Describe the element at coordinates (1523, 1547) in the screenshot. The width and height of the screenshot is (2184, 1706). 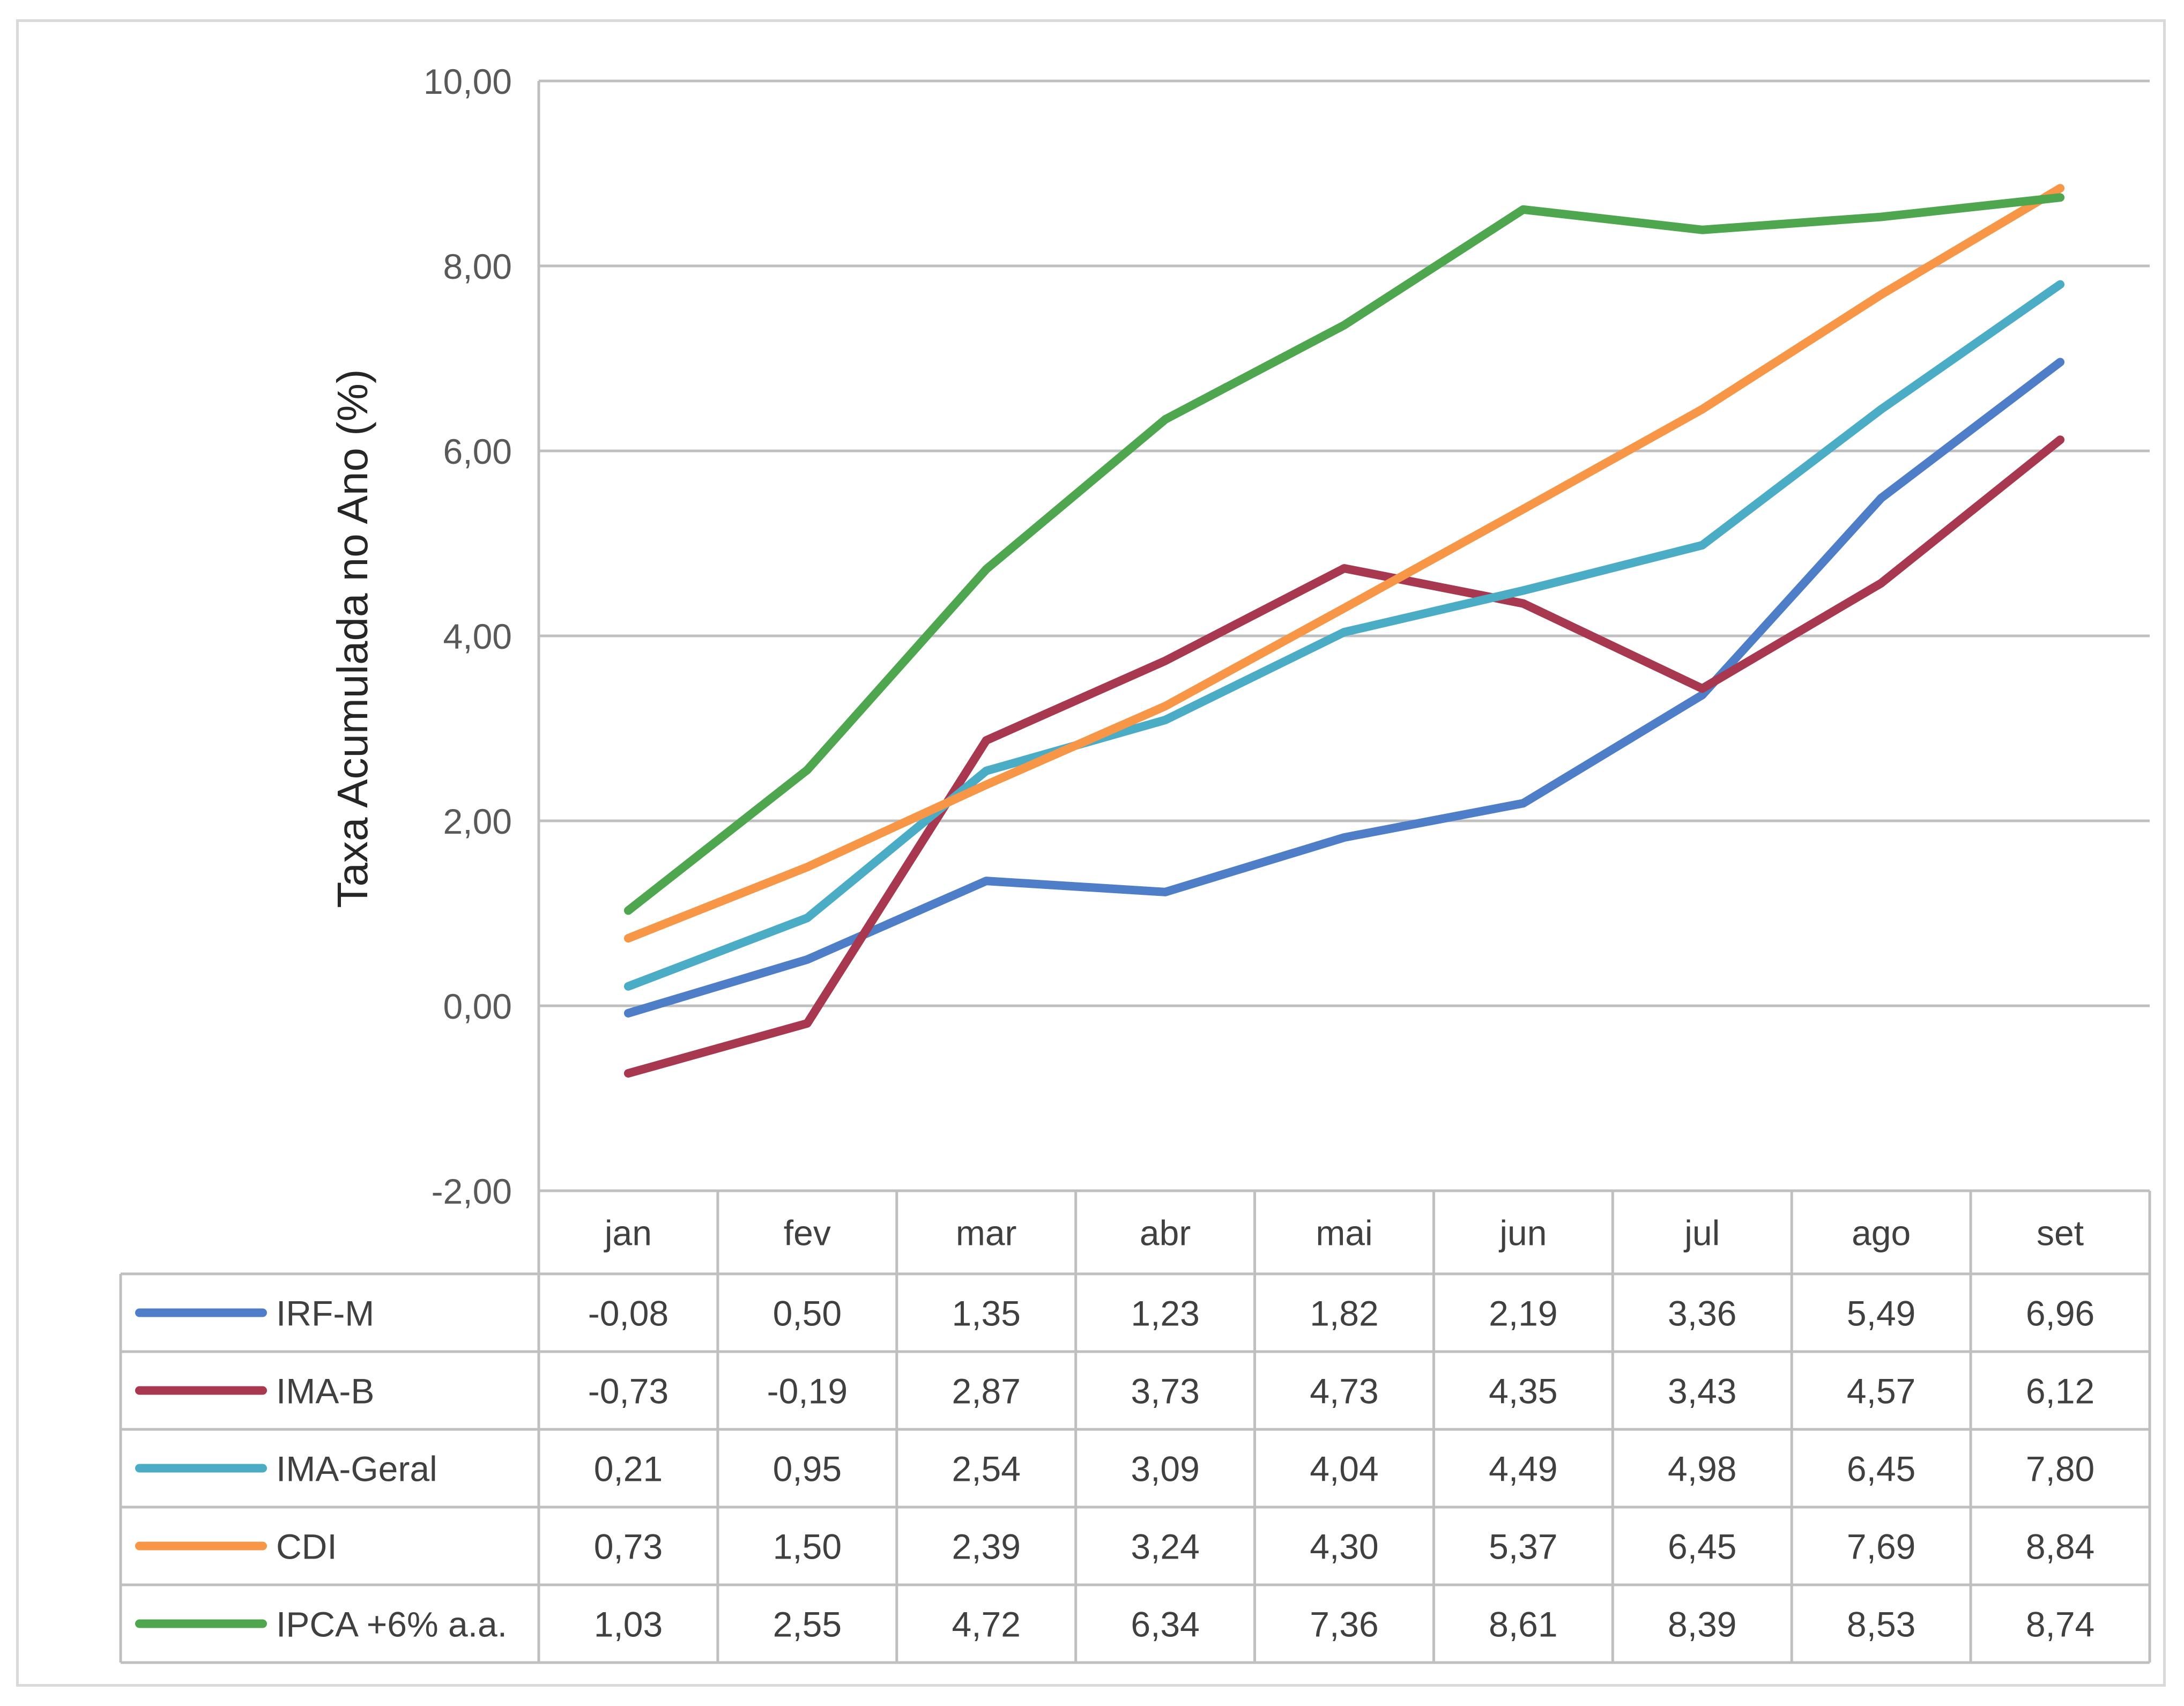
I see `data-label: 5,37` at that location.